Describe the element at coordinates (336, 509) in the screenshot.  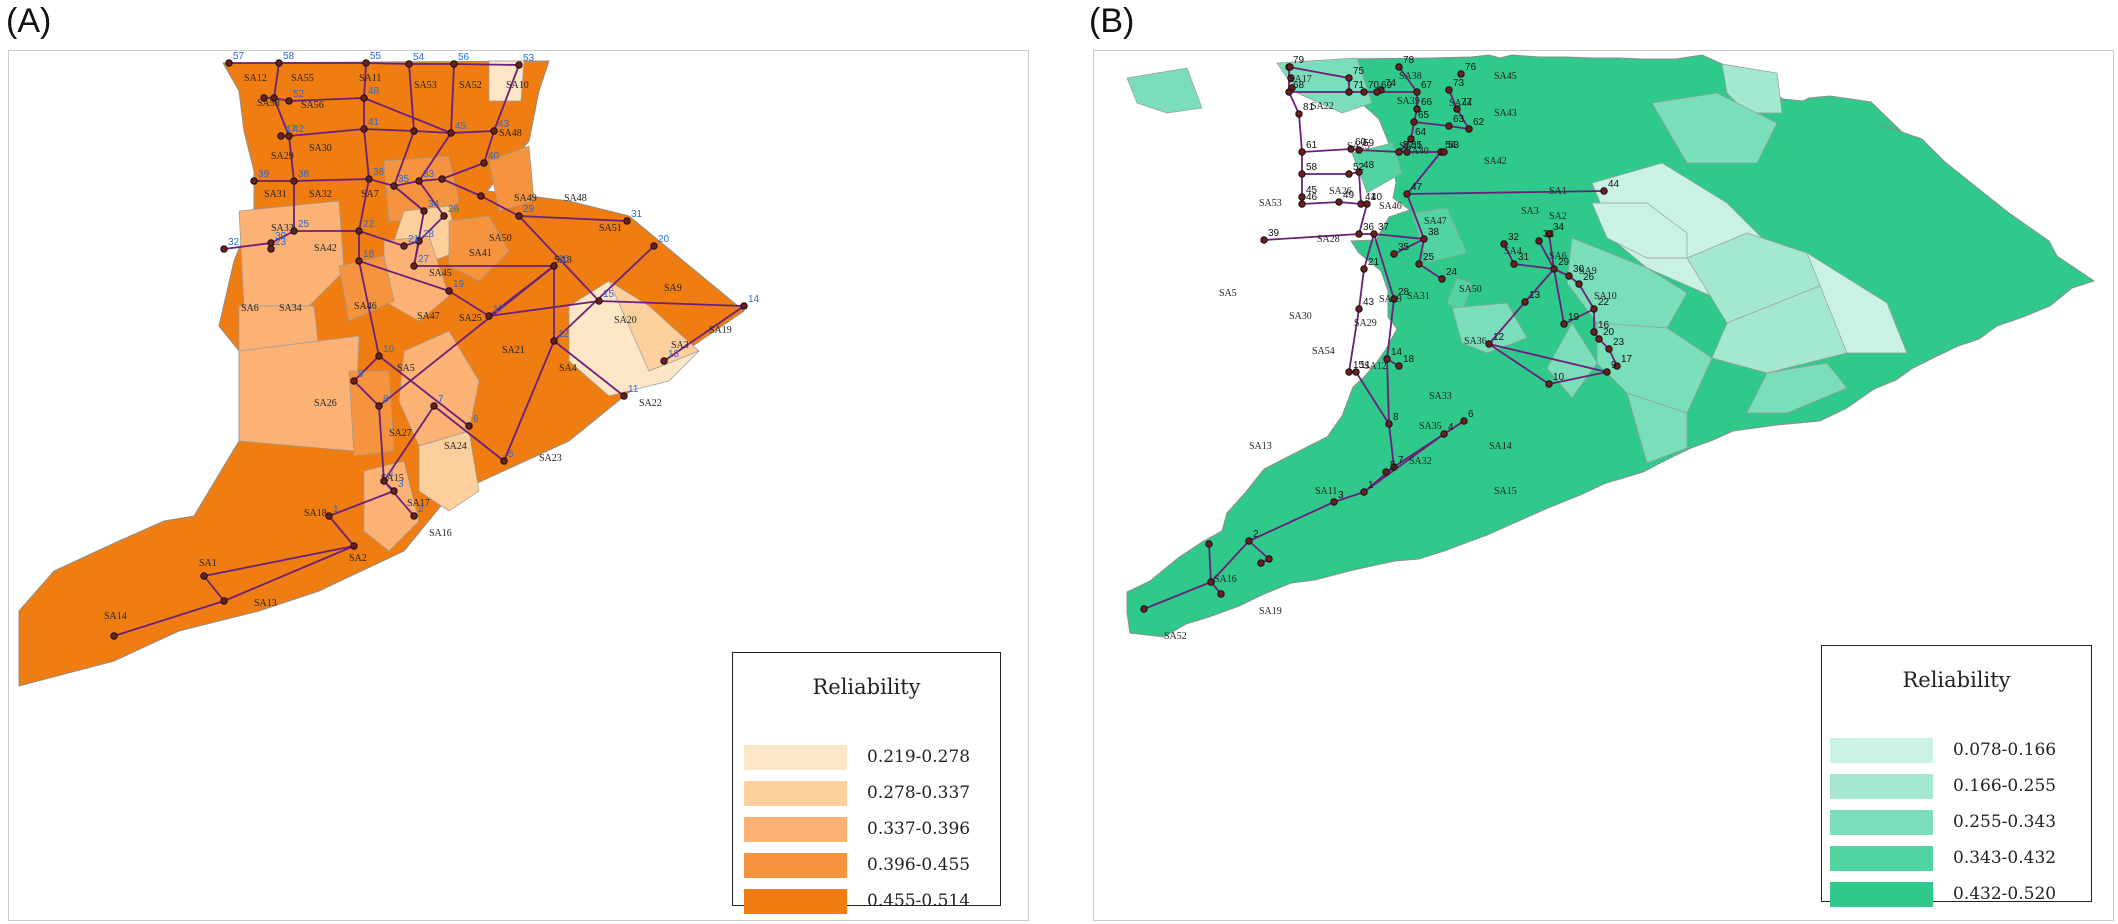
I see `node-label: 1` at that location.